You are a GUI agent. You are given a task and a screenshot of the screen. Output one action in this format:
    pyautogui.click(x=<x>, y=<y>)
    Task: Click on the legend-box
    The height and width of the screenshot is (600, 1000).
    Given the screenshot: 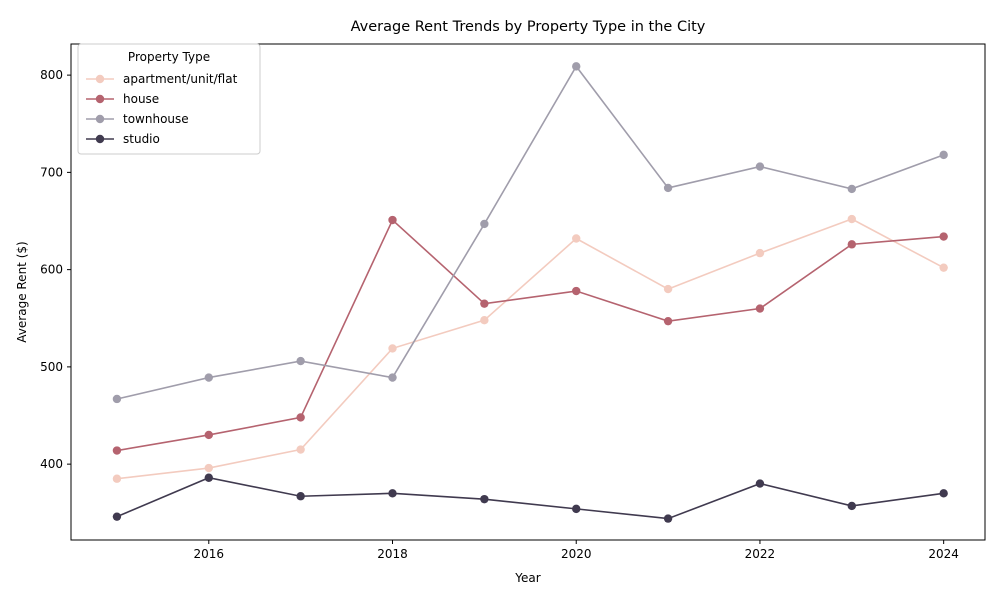 What is the action you would take?
    pyautogui.click(x=169, y=99)
    